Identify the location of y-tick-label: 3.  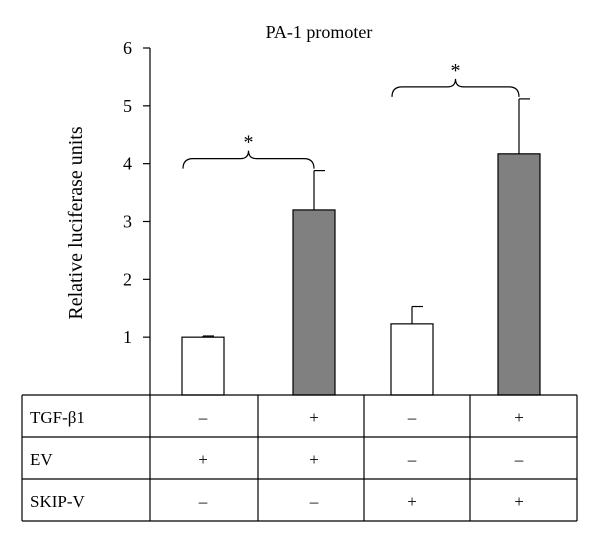
(127, 222).